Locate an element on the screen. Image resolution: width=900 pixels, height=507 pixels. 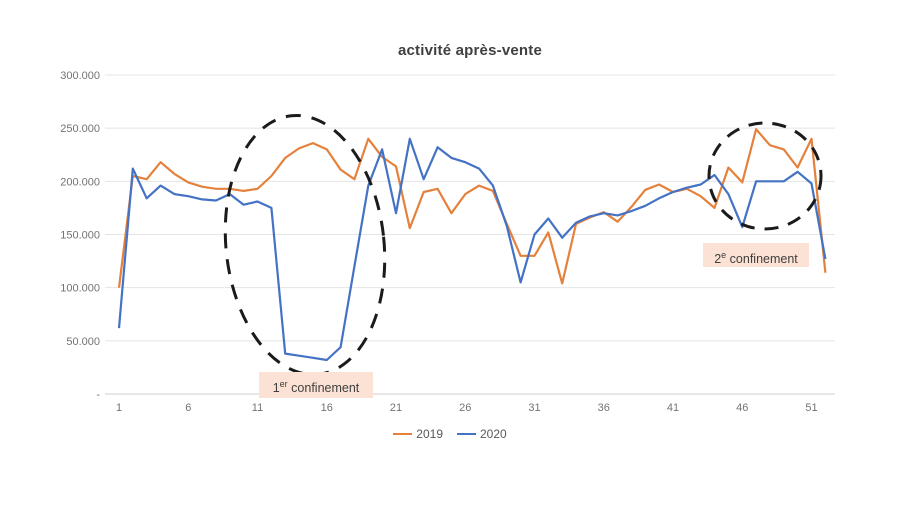
x-tick-label: 36 is located at coordinates (604, 408).